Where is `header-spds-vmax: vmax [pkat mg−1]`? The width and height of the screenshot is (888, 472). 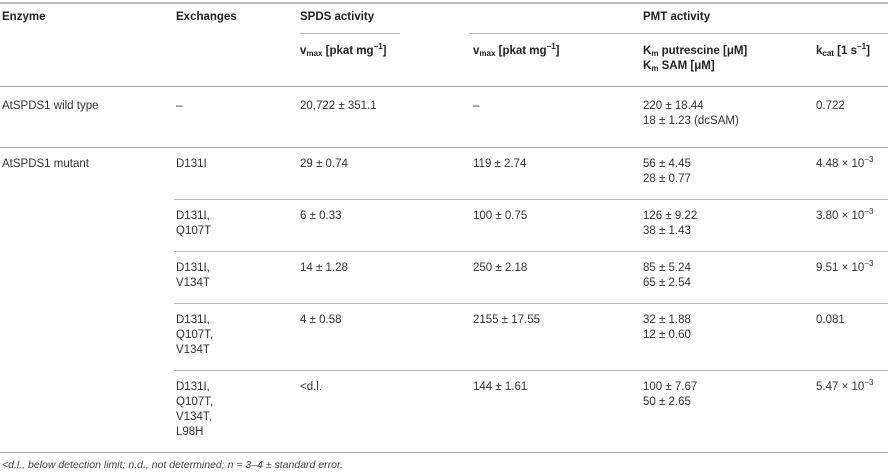
header-spds-vmax: vmax [pkat mg−1] is located at coordinates (343, 50).